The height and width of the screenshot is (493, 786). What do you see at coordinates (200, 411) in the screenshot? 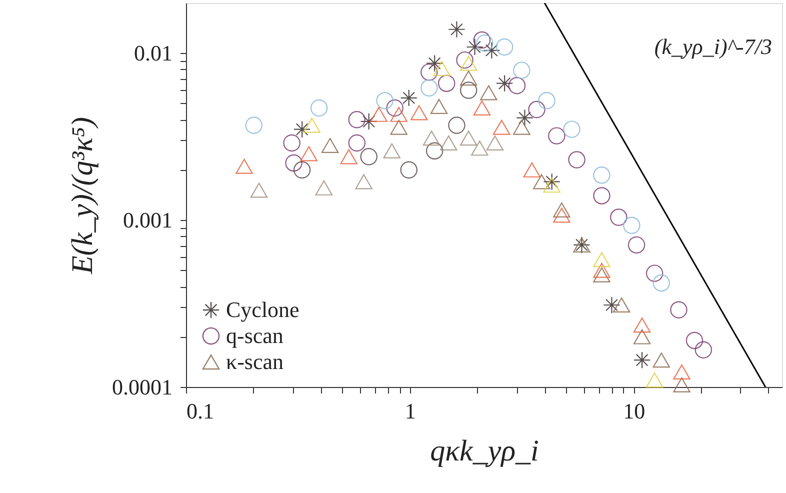
I see `x-tick-label: 0.1` at bounding box center [200, 411].